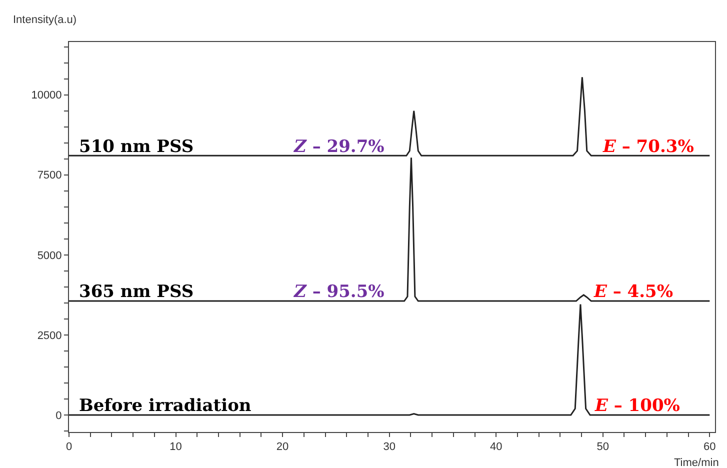 The height and width of the screenshot is (468, 727). Describe the element at coordinates (338, 292) in the screenshot. I see `annotation: Z – 95.5%` at that location.